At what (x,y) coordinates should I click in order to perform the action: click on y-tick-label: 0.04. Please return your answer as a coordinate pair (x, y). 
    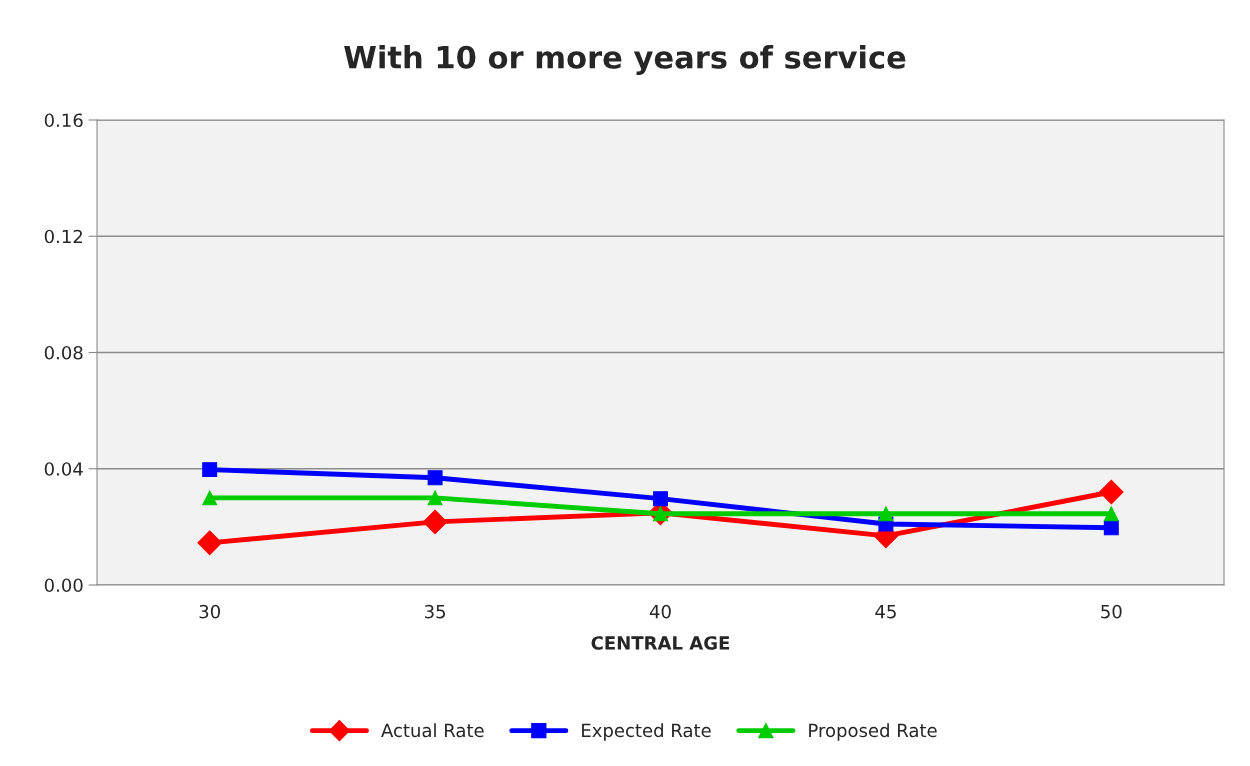
    Looking at the image, I should click on (63, 469).